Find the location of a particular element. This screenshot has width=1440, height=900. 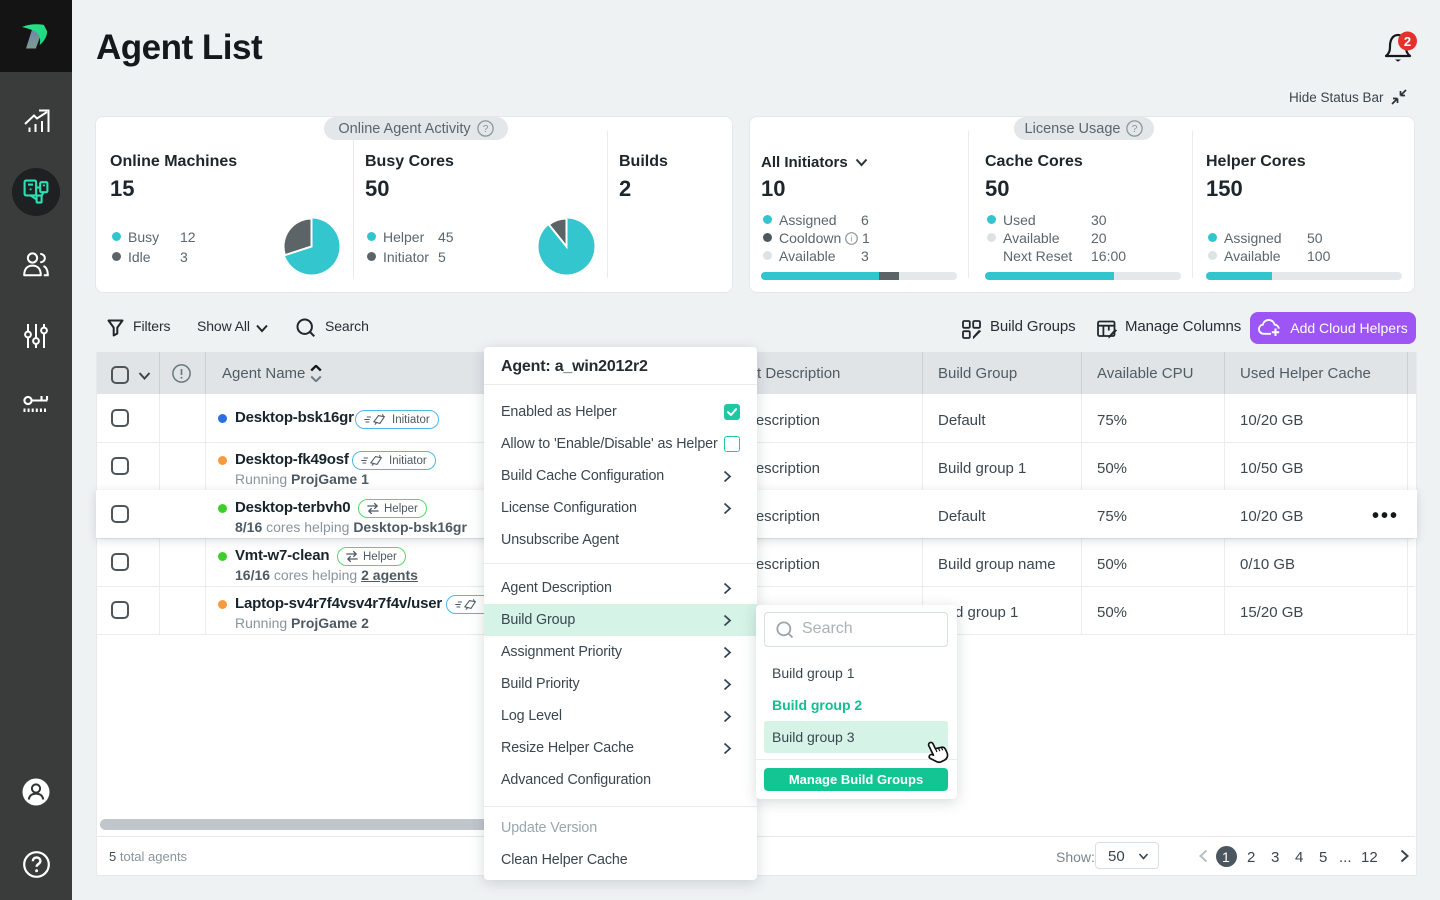

svg-text: i is located at coordinates (852, 239).